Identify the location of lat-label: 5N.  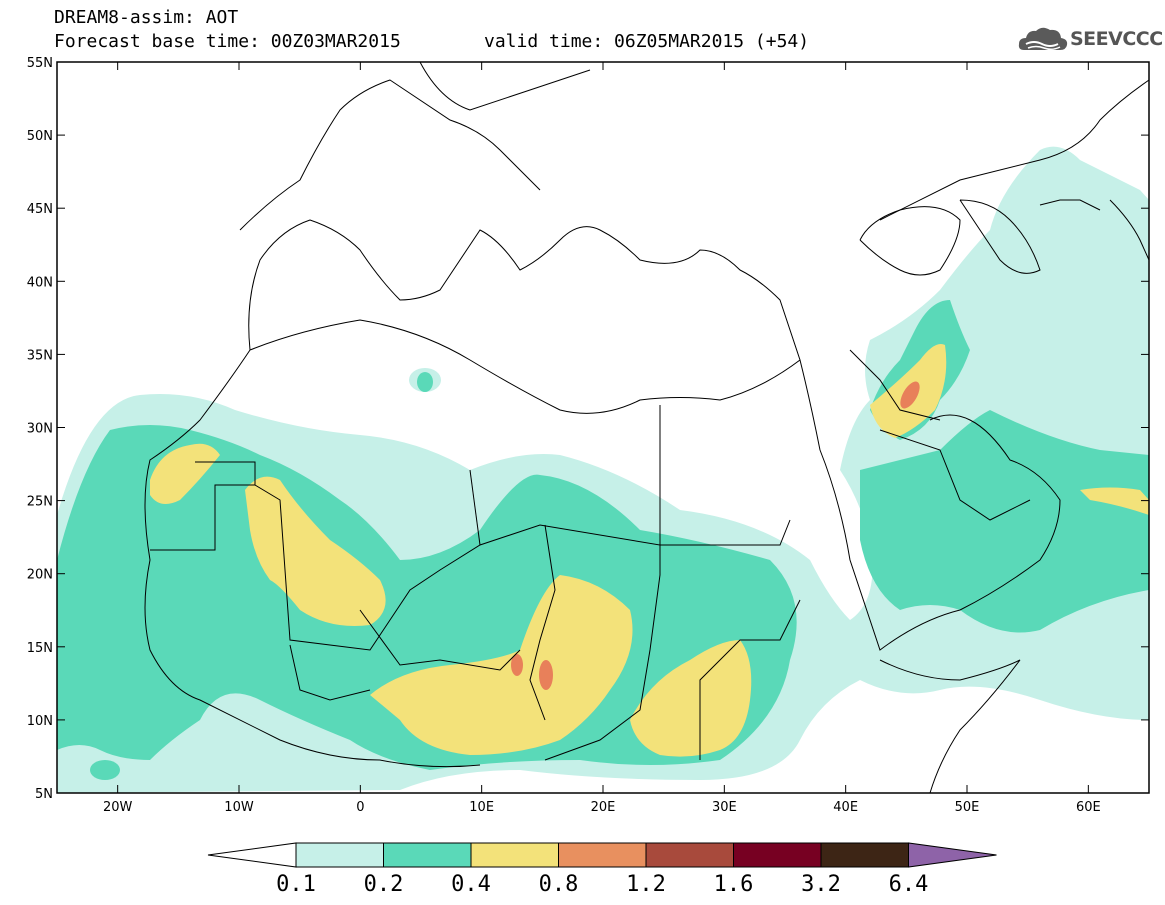
(44, 794).